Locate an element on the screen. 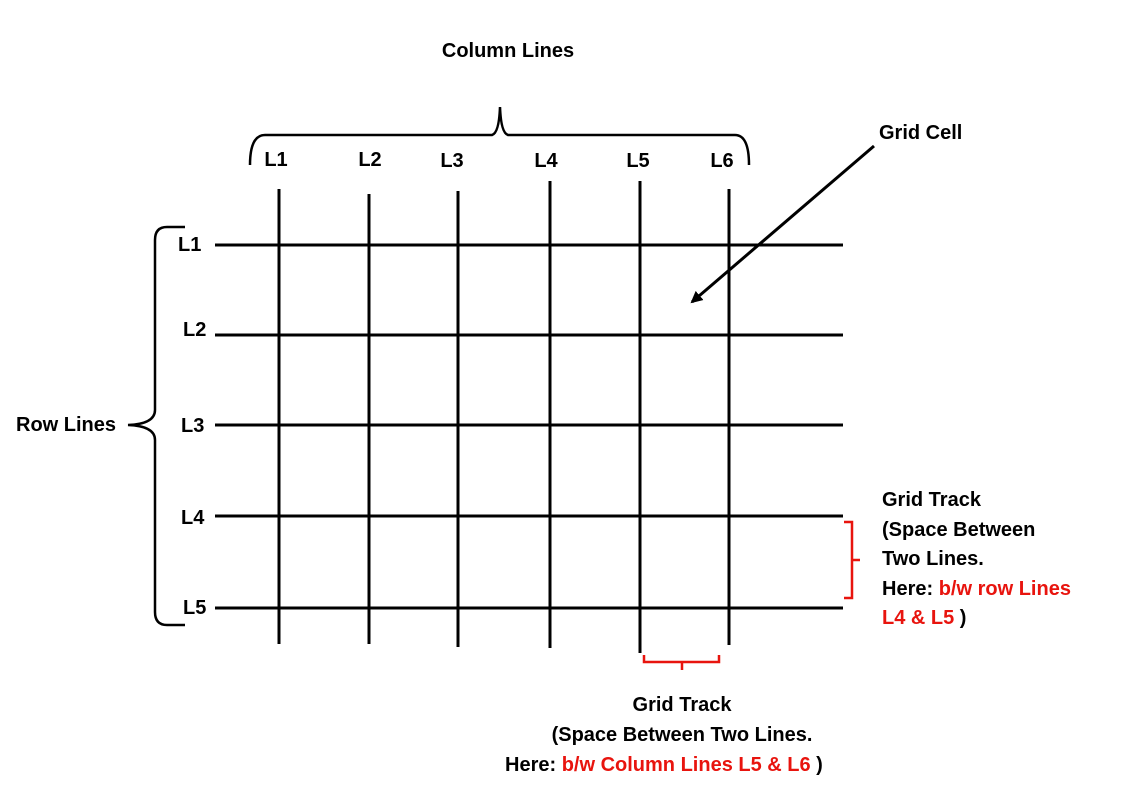 This screenshot has width=1123, height=790. row-label: L3 is located at coordinates (192, 426).